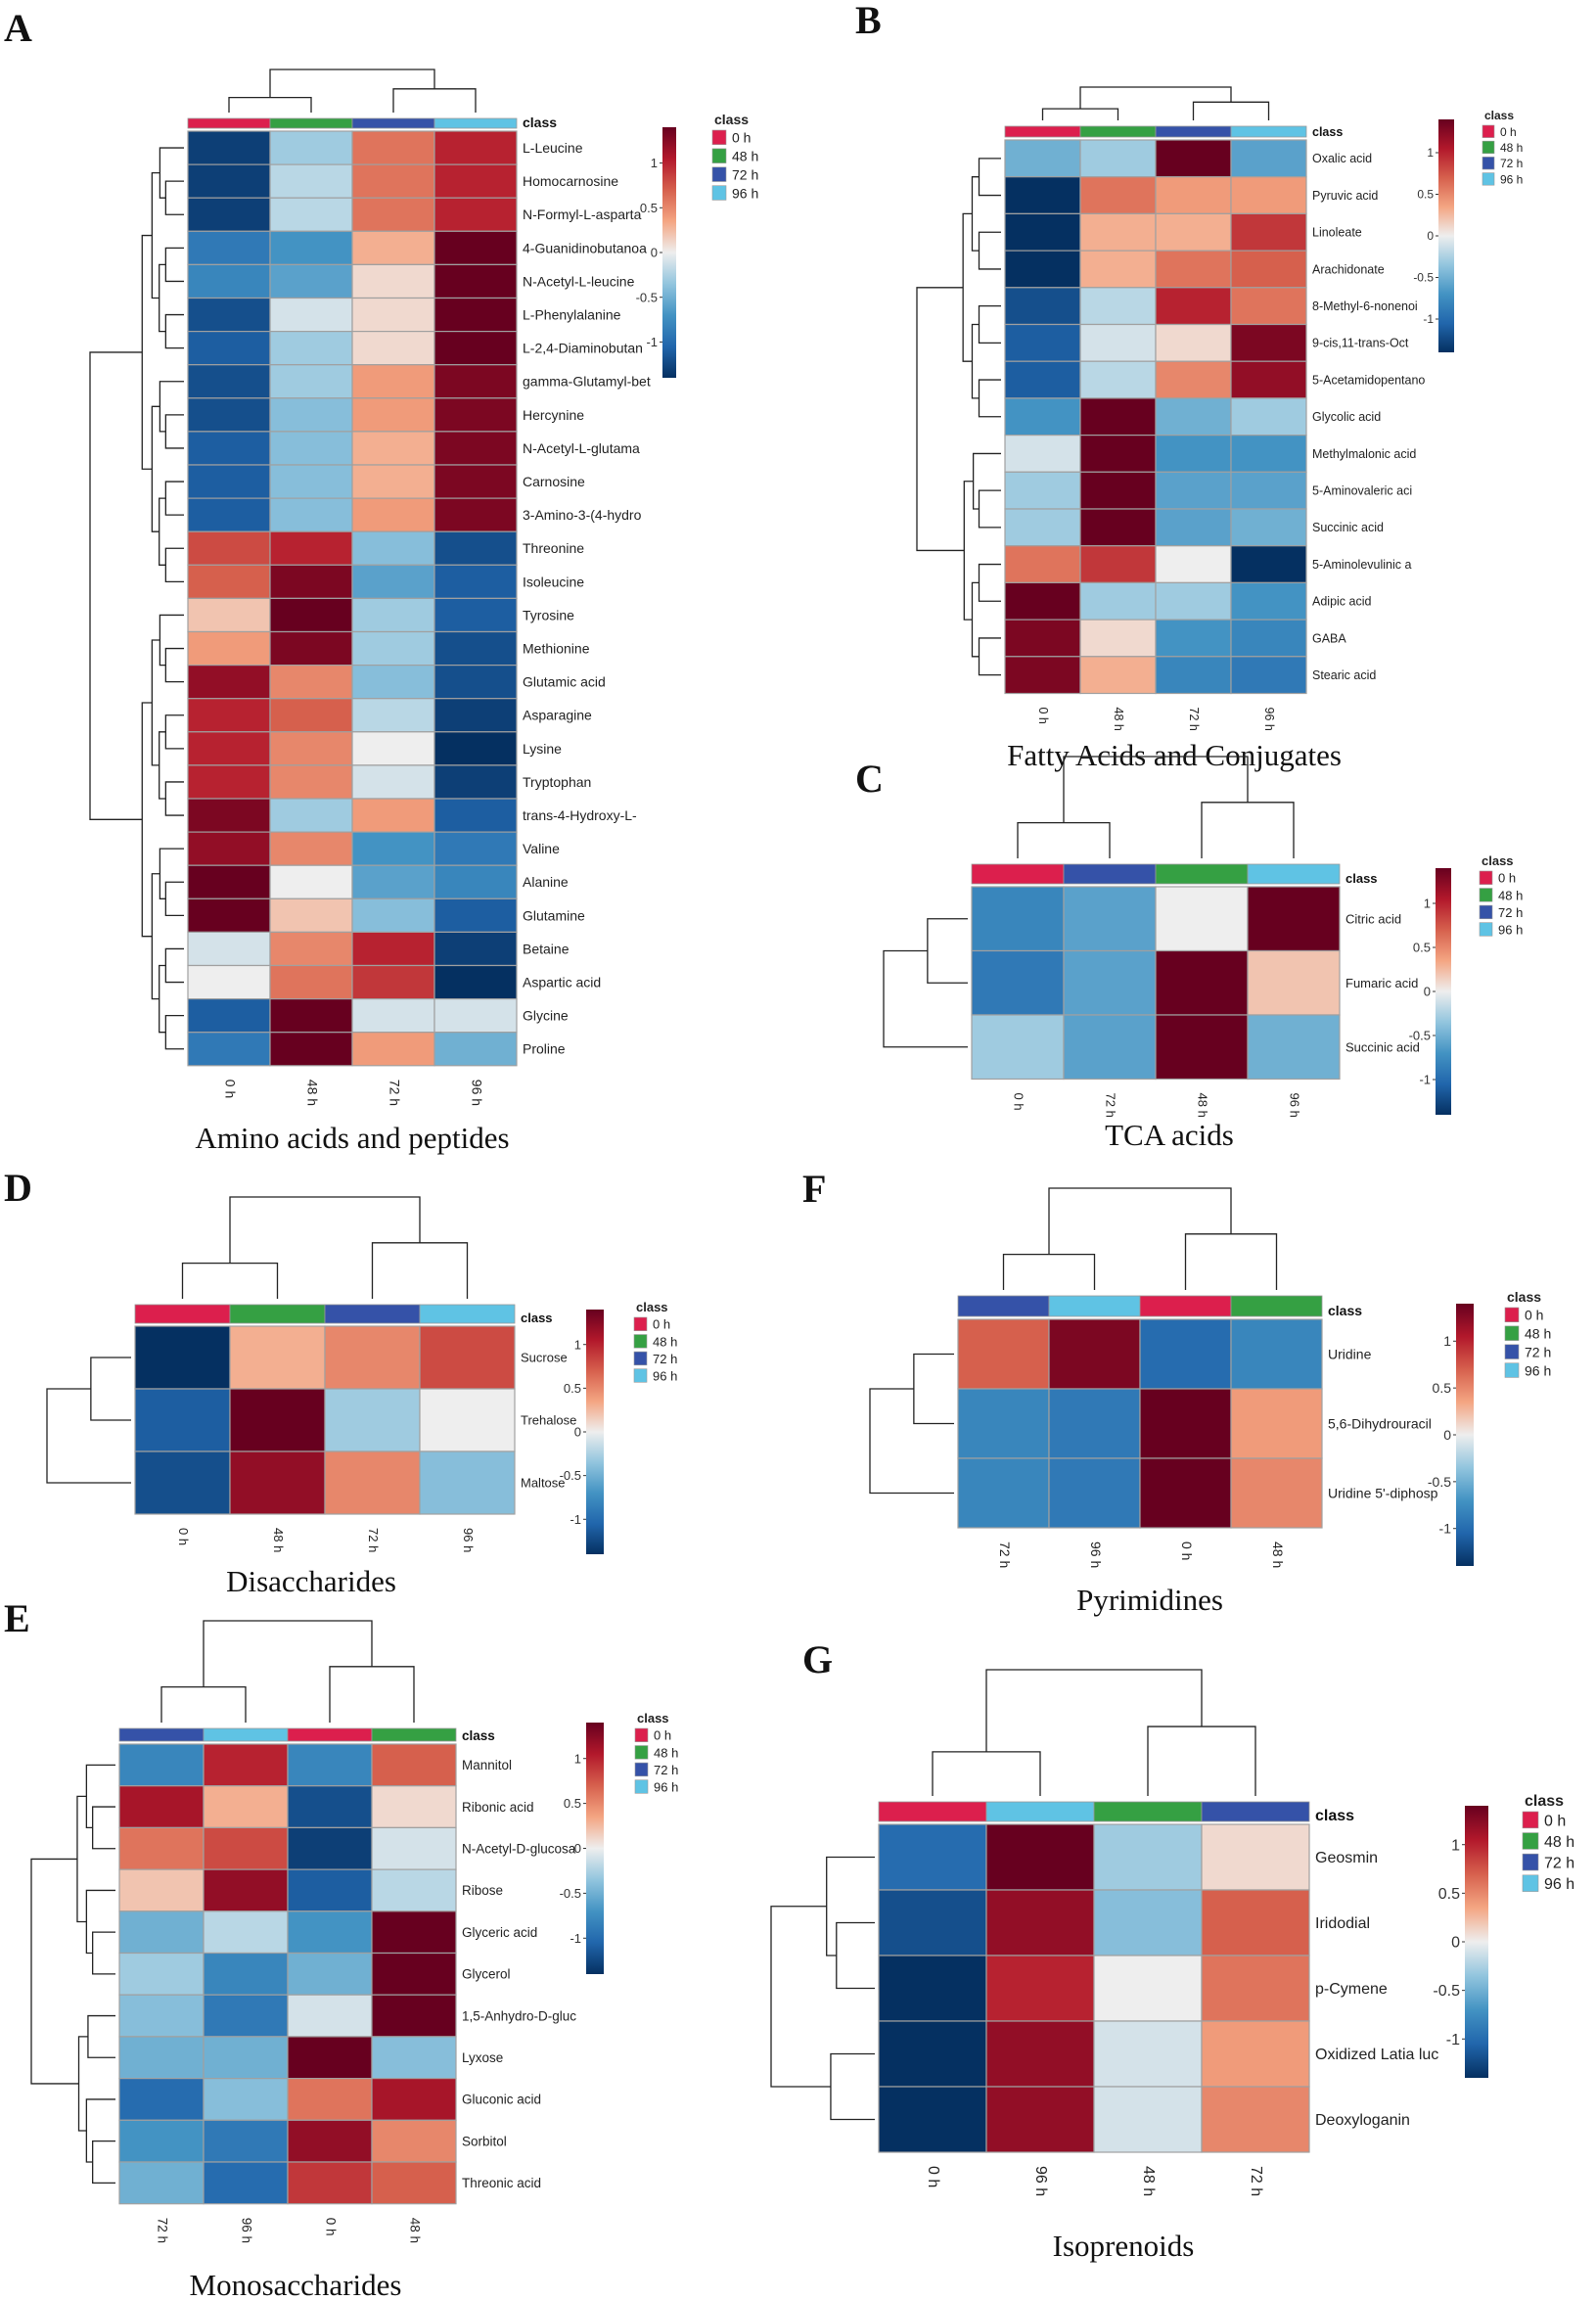 The image size is (1596, 2301). What do you see at coordinates (1248, 830) in the screenshot?
I see `panel-c-column-dendrogram` at bounding box center [1248, 830].